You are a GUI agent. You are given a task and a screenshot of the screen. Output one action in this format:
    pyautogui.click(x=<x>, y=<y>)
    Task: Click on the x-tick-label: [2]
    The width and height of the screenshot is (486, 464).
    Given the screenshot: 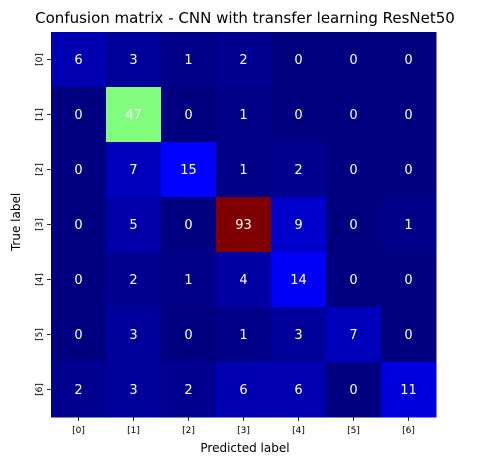 What is the action you would take?
    pyautogui.click(x=188, y=431)
    